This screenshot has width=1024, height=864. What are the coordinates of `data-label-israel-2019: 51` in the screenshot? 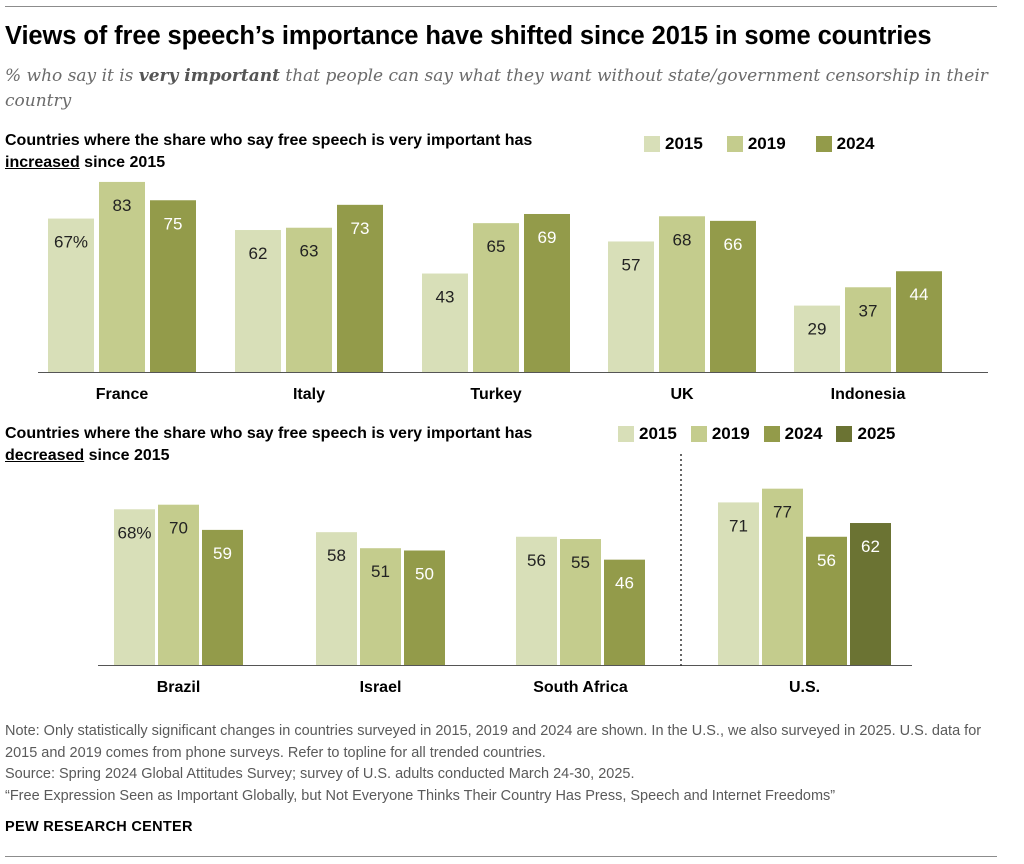 It's located at (380, 571).